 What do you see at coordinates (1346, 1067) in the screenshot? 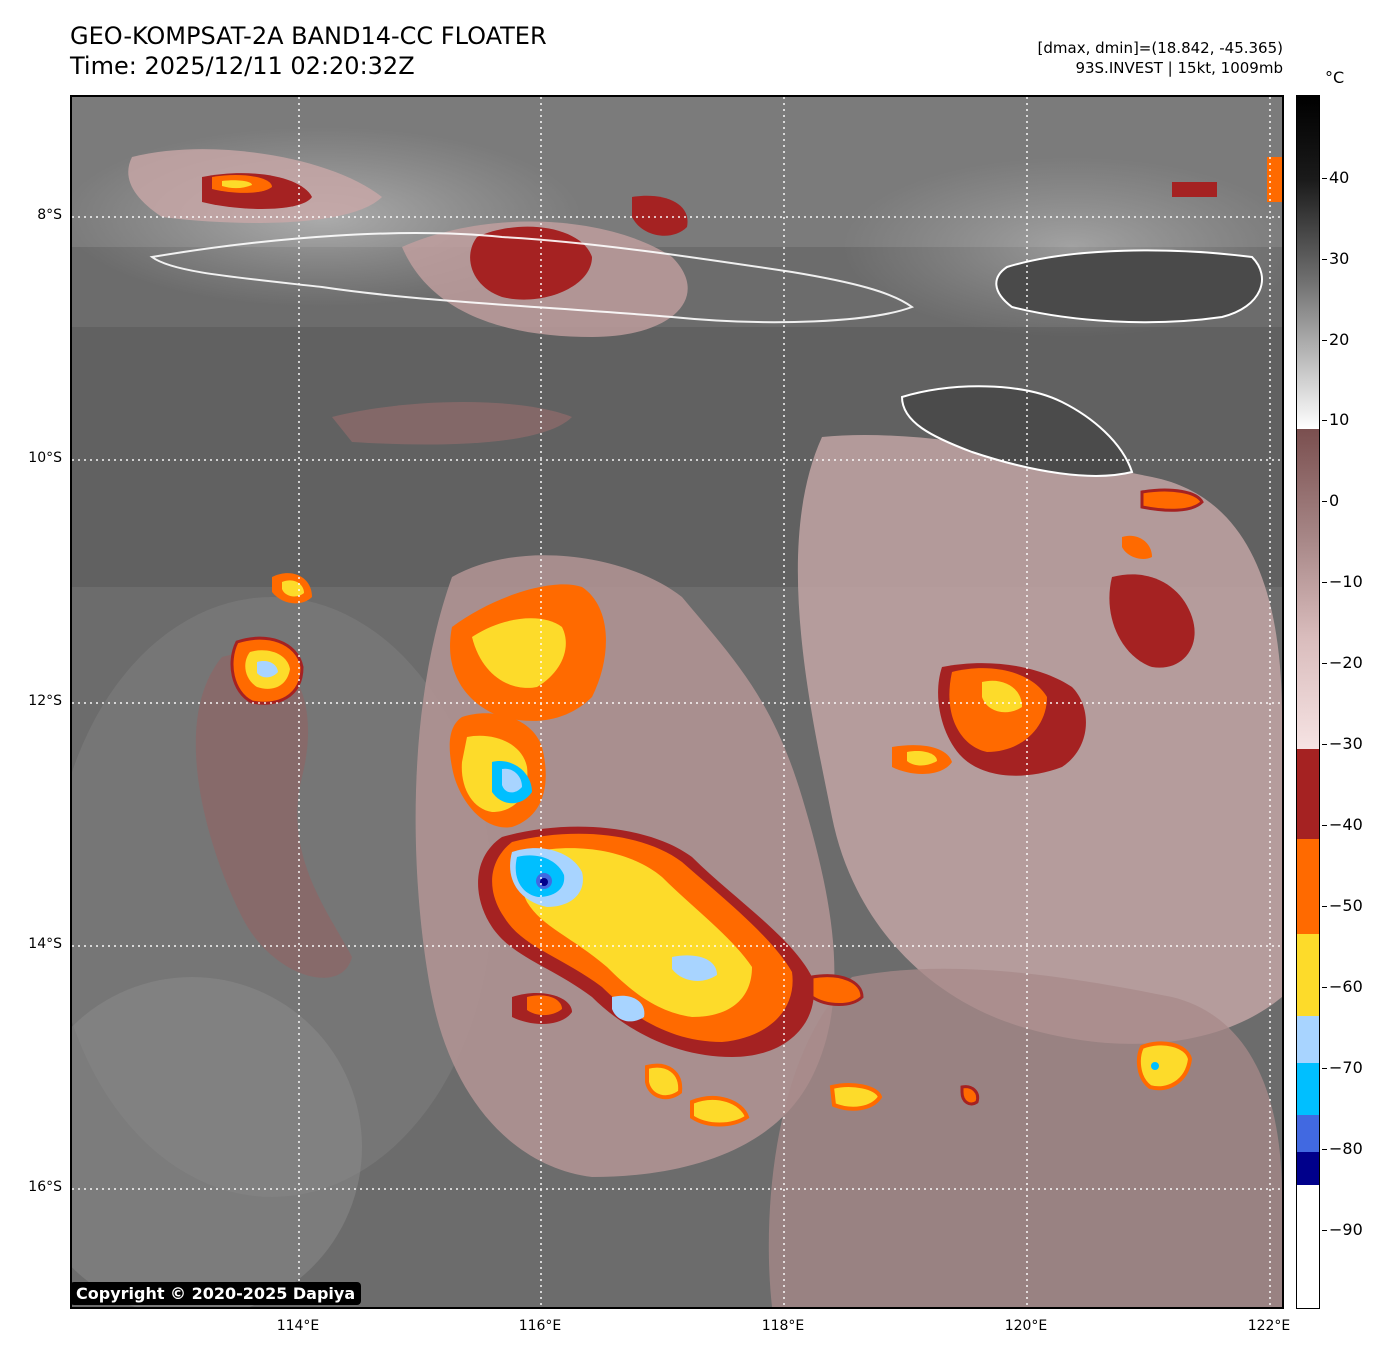
I see `colorbar-label-minus70: −70` at bounding box center [1346, 1067].